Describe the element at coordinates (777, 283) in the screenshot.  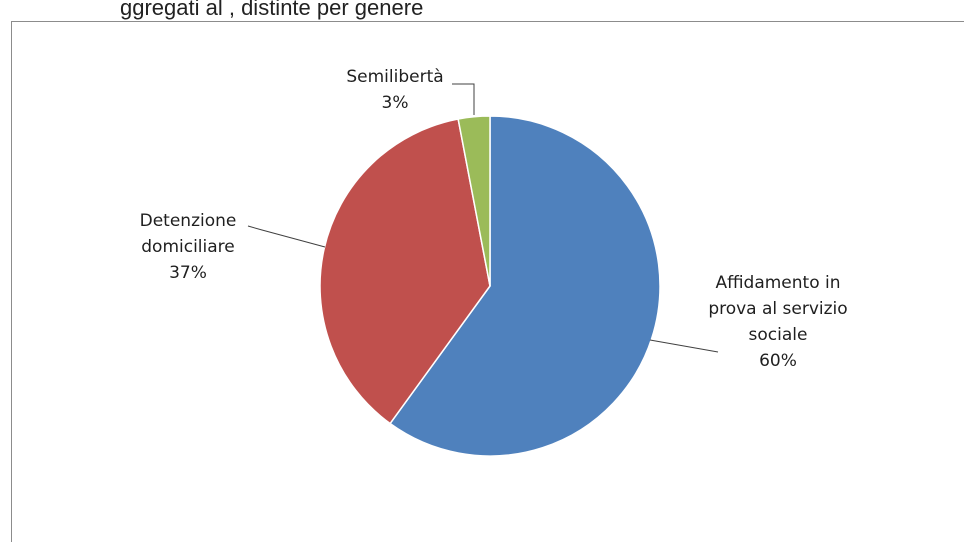
I see `slice-category-label: Affidamento in` at that location.